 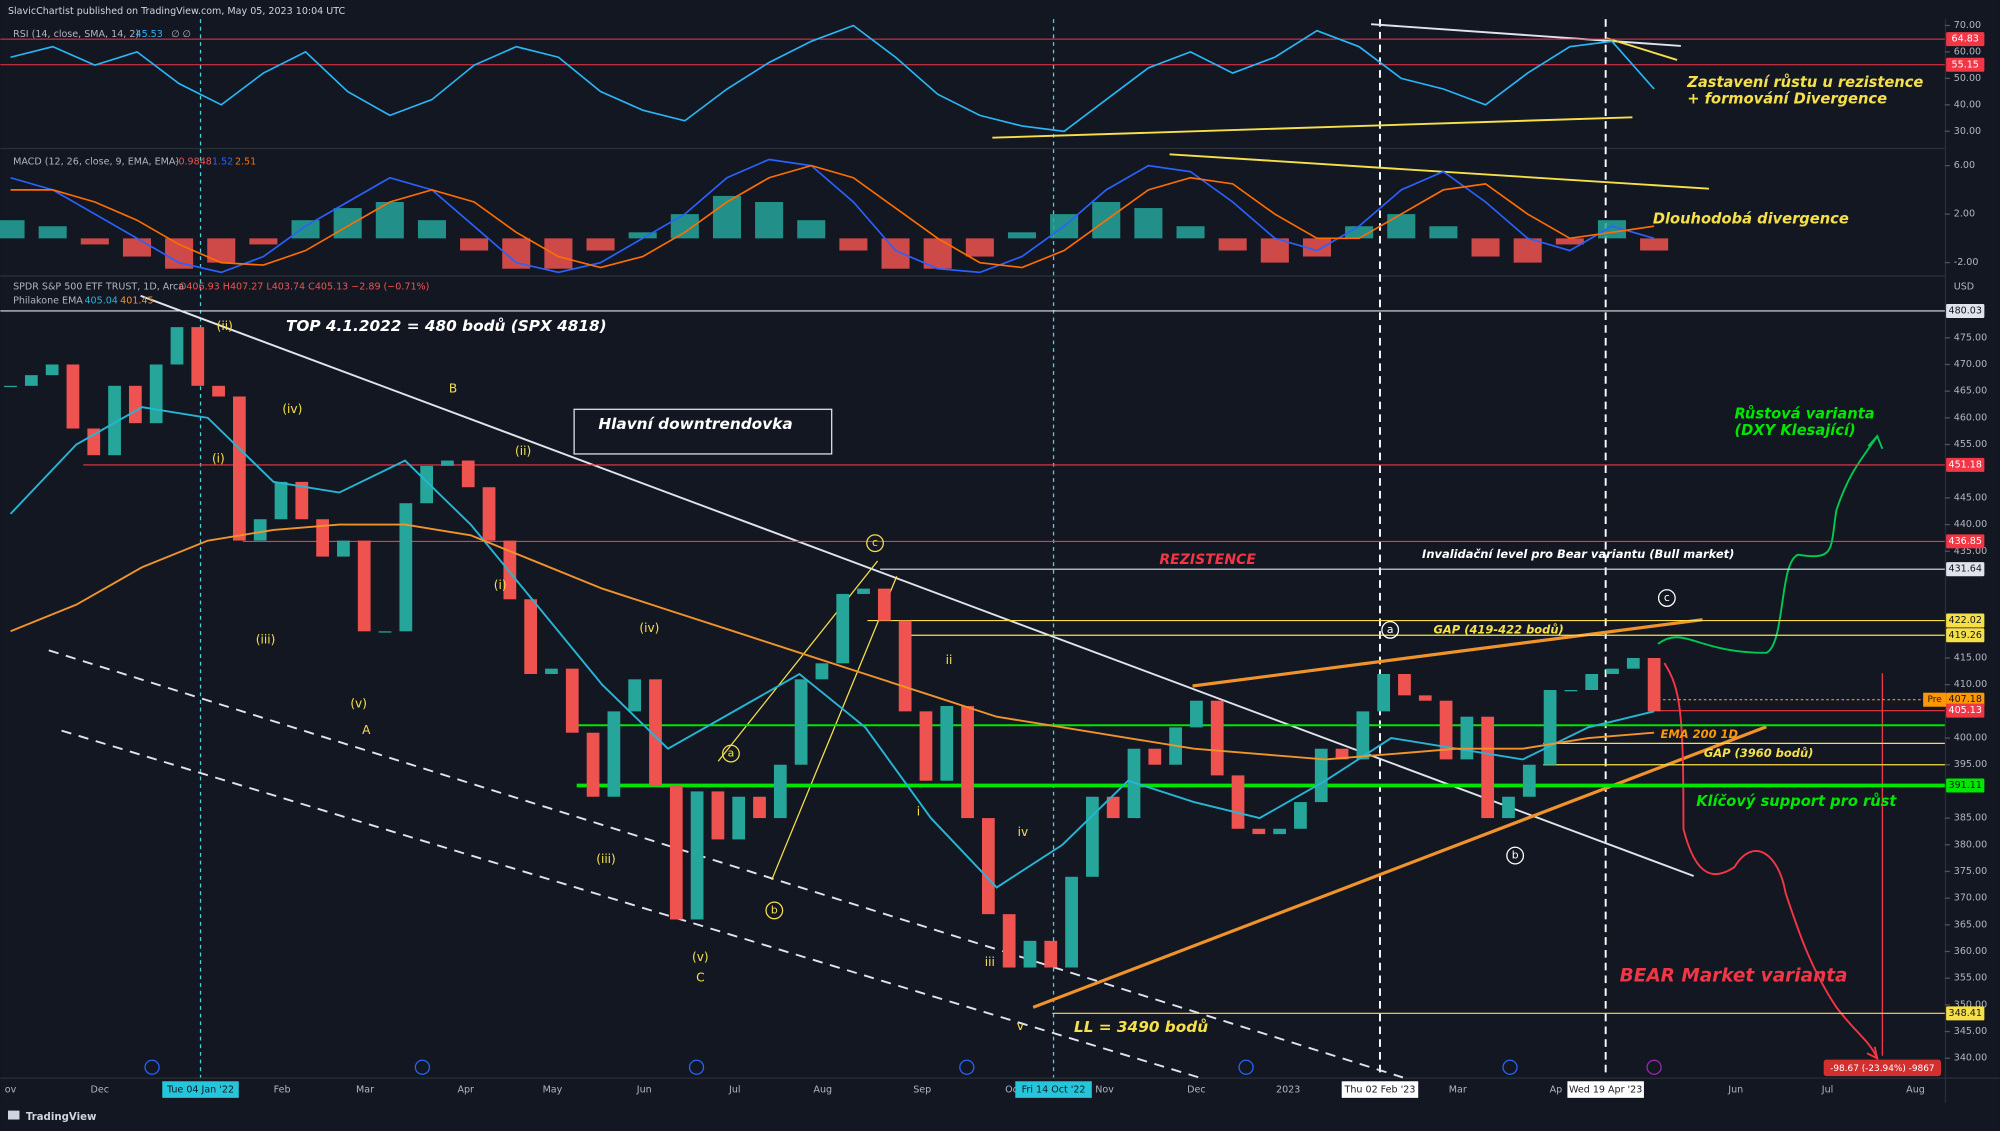 What do you see at coordinates (918, 812) in the screenshot?
I see `wave-label: i` at bounding box center [918, 812].